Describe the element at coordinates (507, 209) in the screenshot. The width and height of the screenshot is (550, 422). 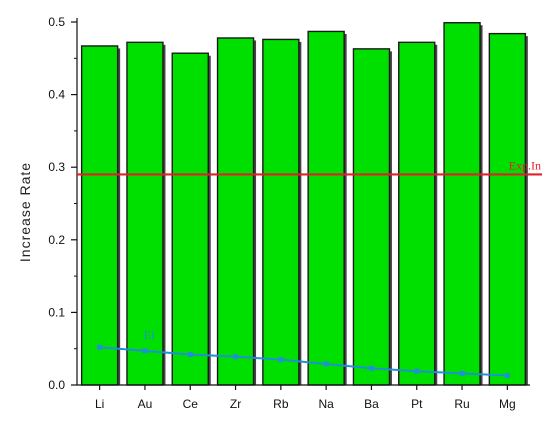
I see `bar-mg` at that location.